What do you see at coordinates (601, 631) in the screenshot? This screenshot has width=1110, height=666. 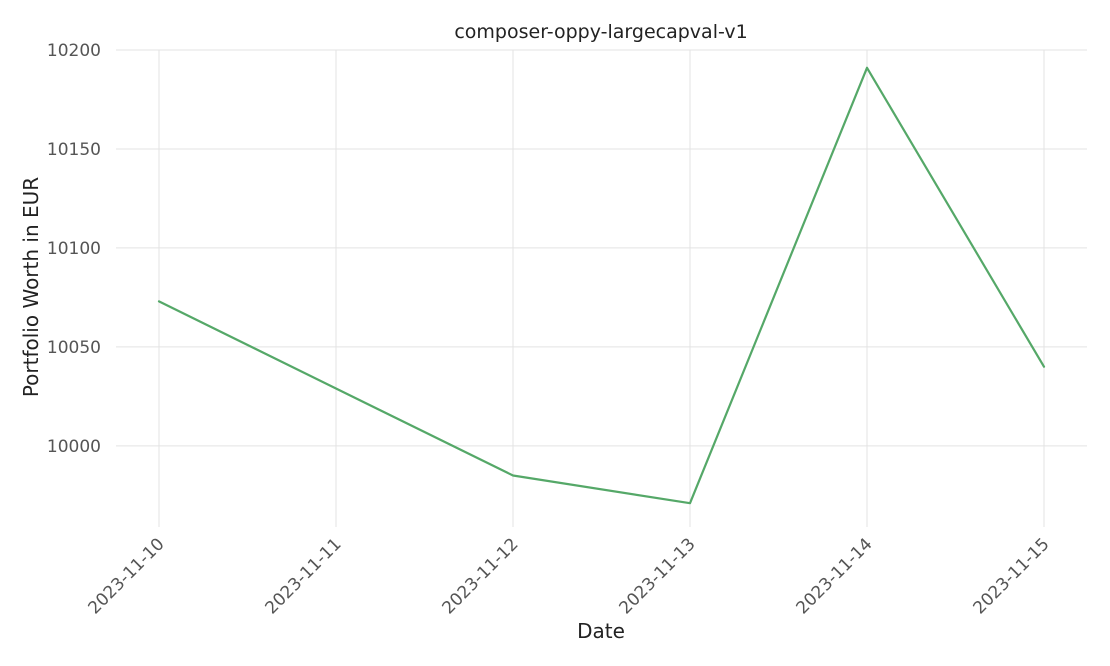 I see `x-axis-label: Date` at bounding box center [601, 631].